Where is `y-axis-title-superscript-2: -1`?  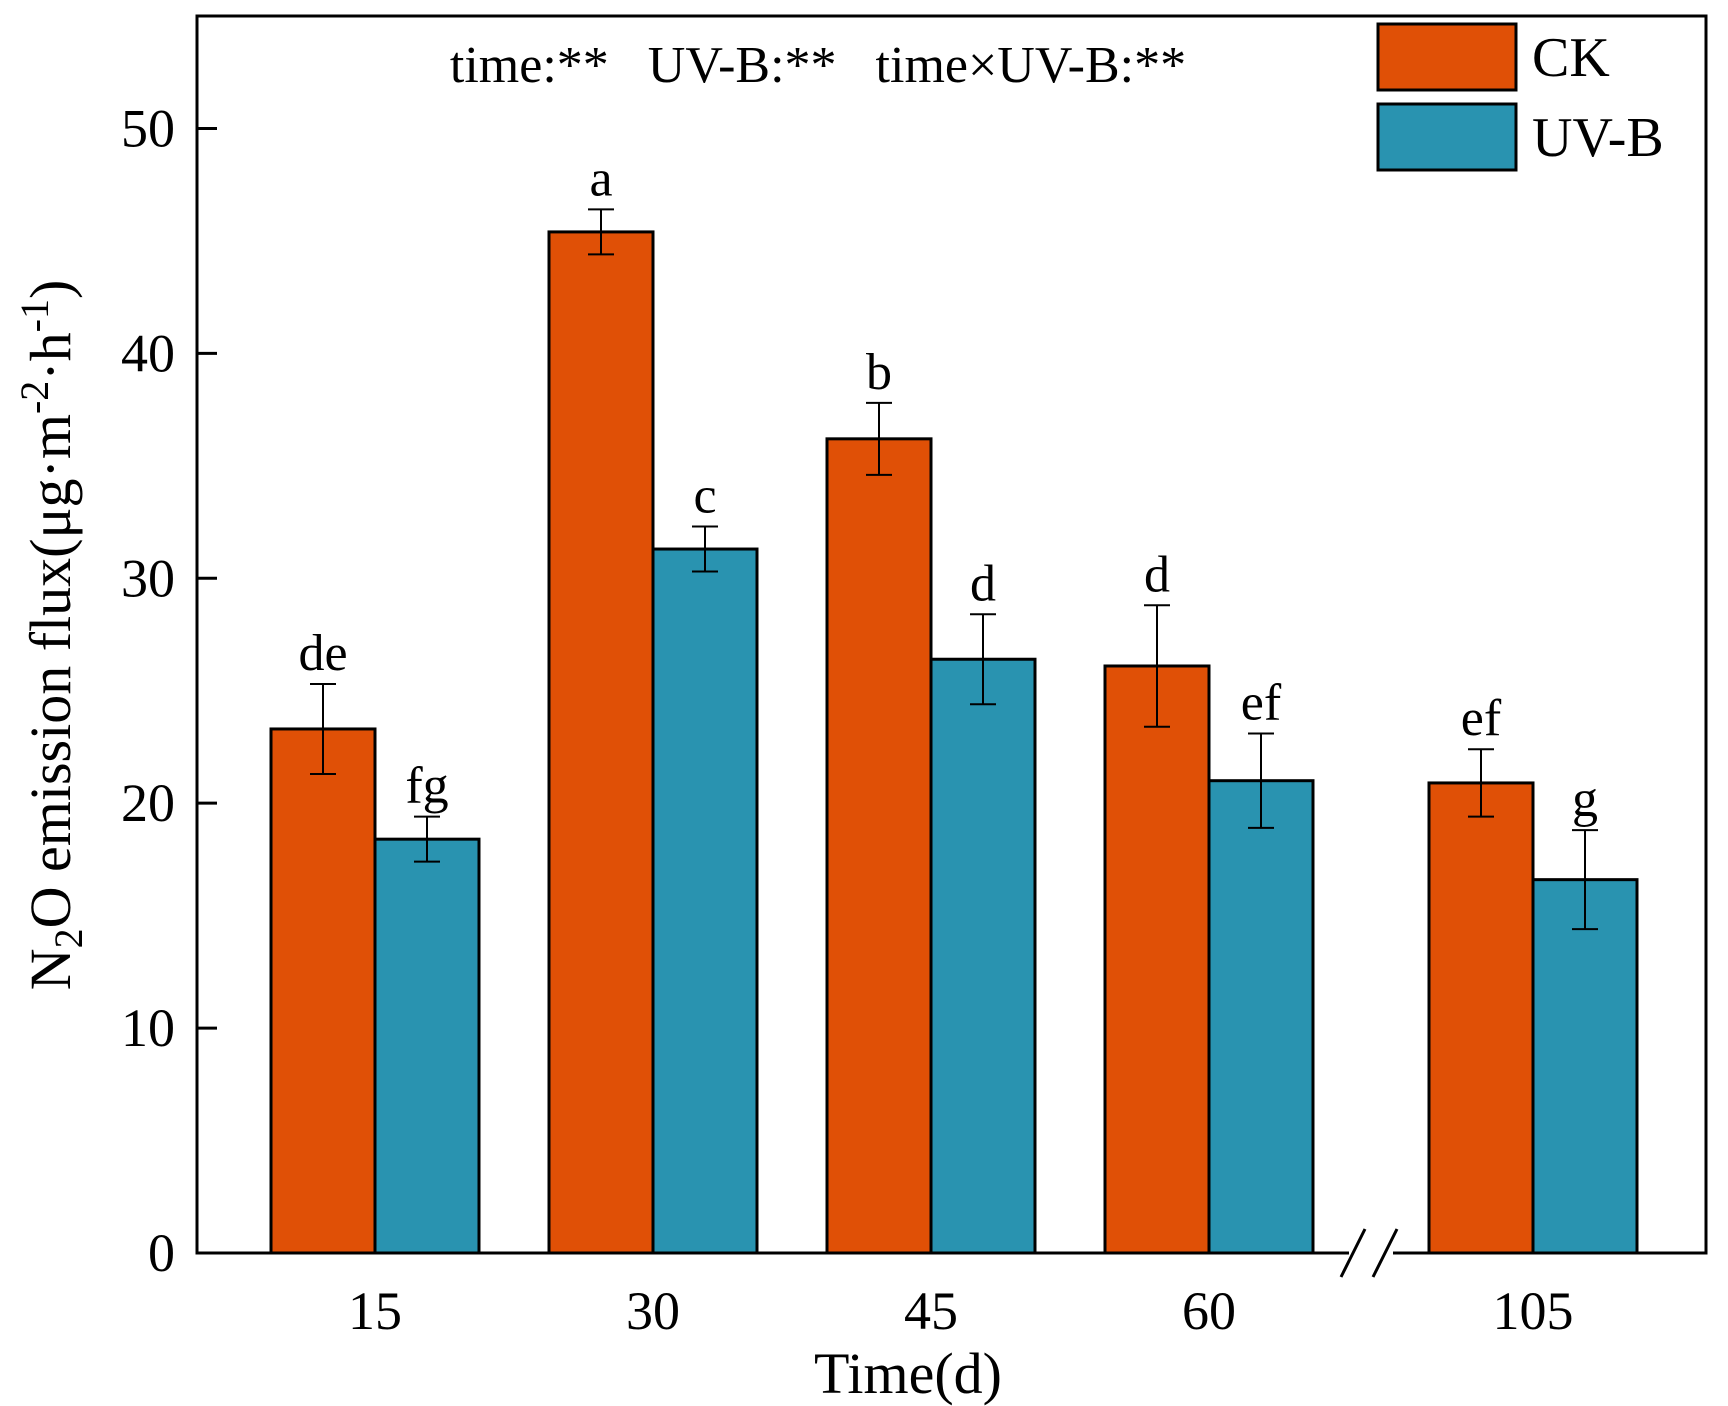
y-axis-title-superscript-2: -1 is located at coordinates (34, 315).